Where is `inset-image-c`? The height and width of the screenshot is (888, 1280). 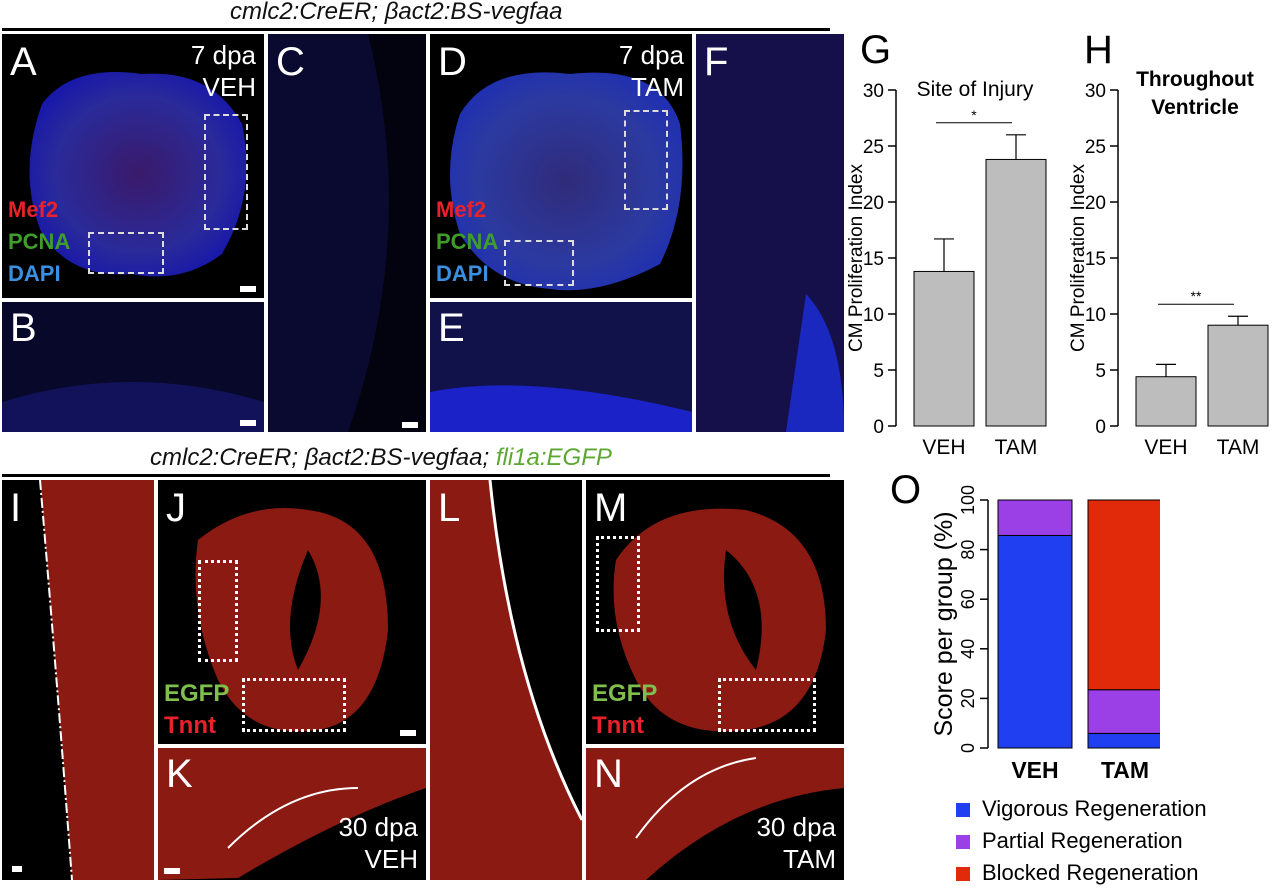
inset-image-c is located at coordinates (347, 233).